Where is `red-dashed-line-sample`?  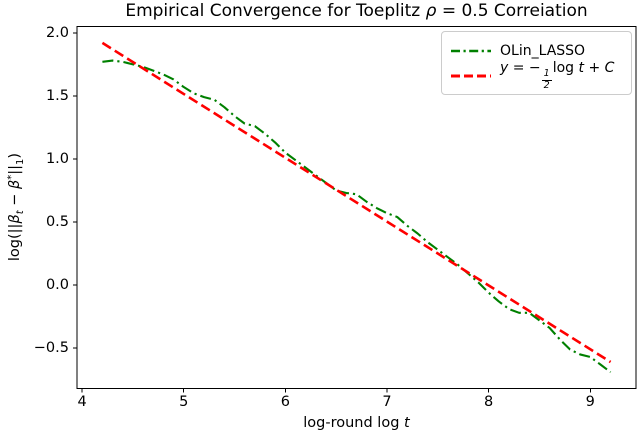
red-dashed-line-sample is located at coordinates (471, 75).